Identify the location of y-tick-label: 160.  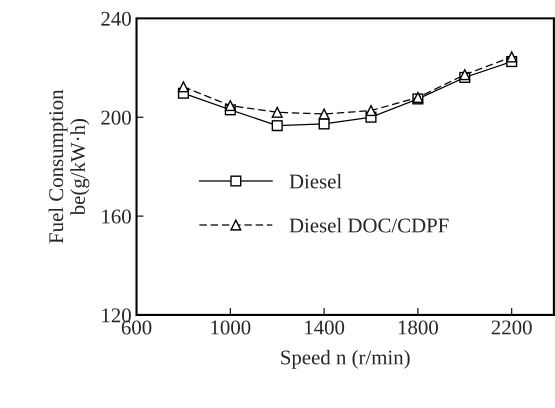
(116, 216).